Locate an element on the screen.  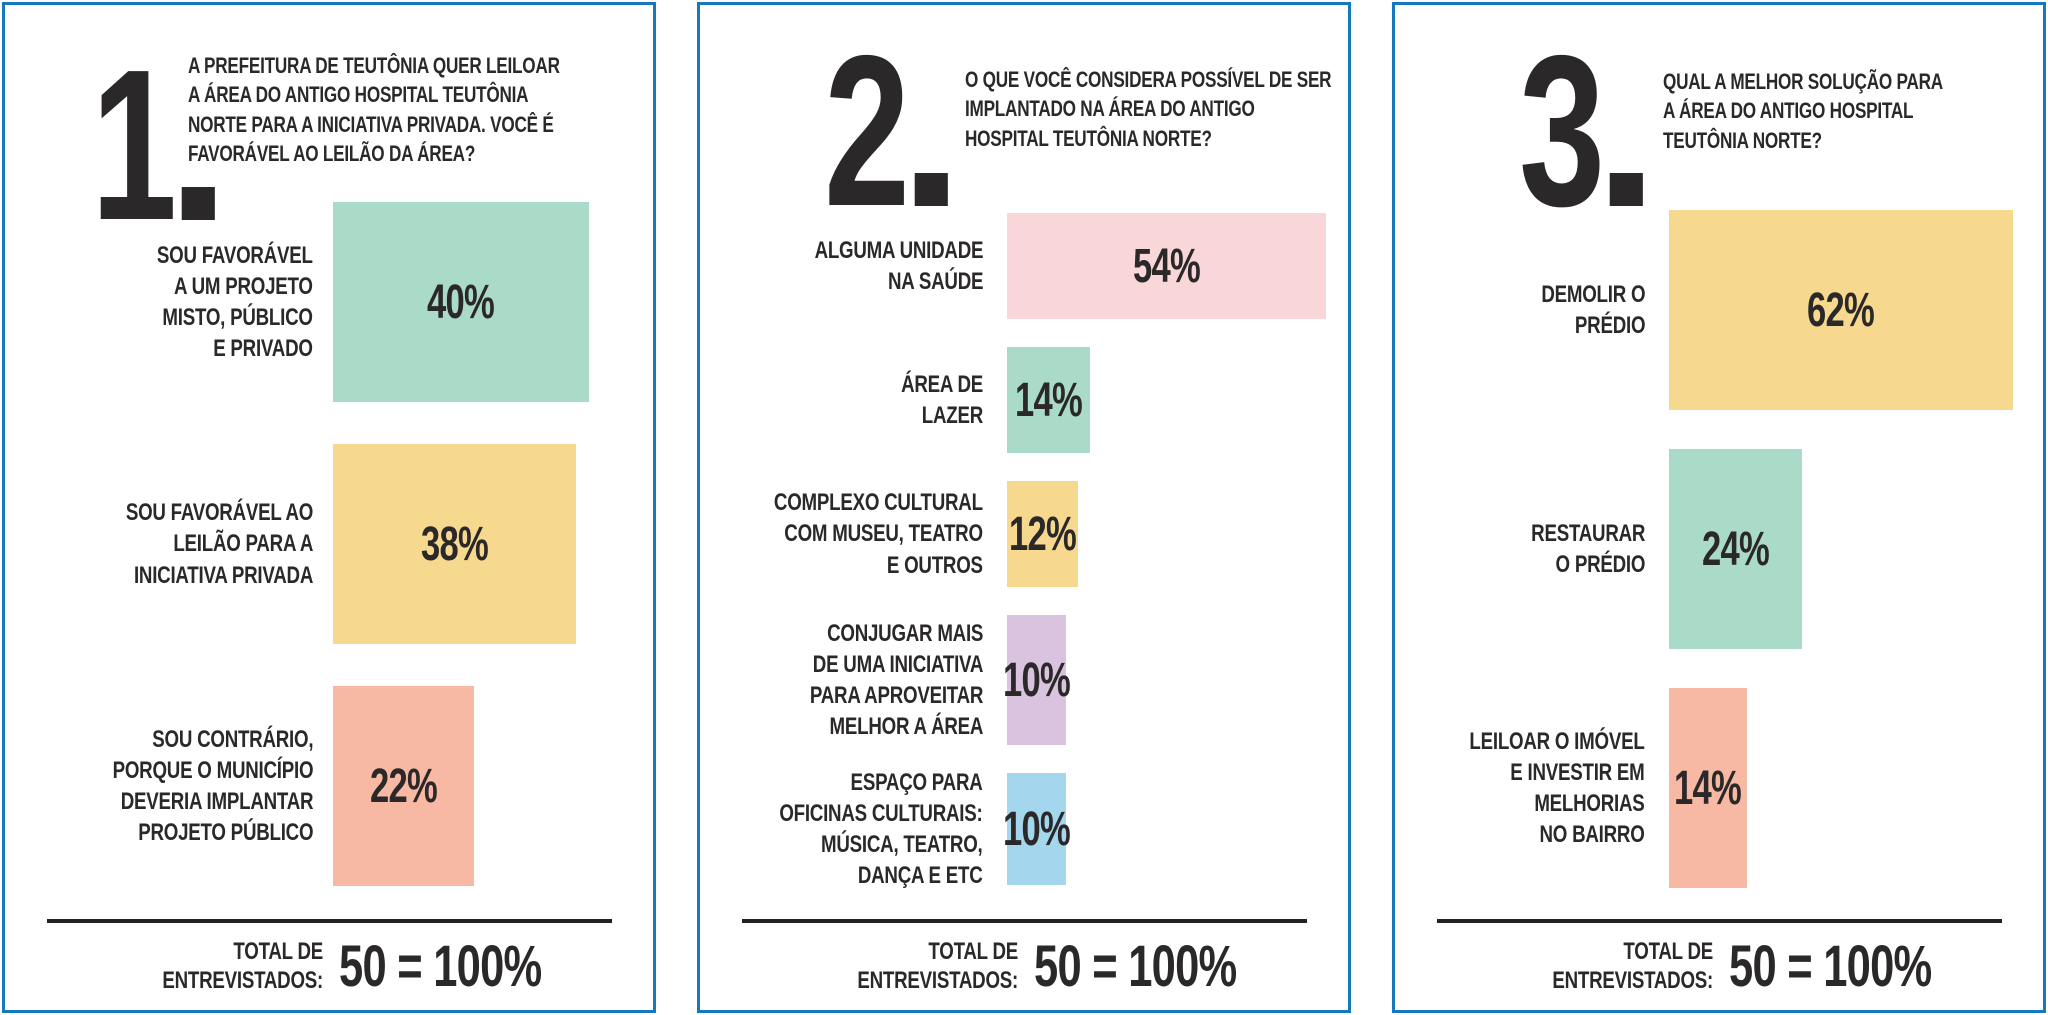
question-number-digit: 3 is located at coordinates (1562, 130).